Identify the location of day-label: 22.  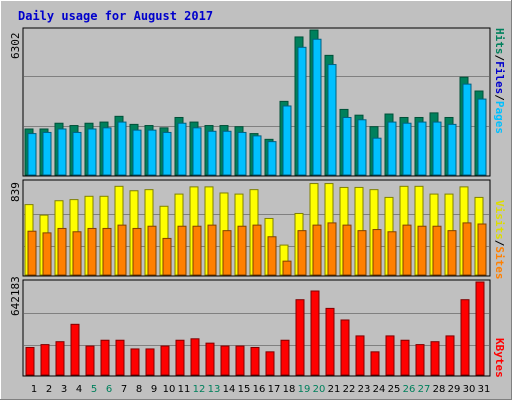
(349, 389).